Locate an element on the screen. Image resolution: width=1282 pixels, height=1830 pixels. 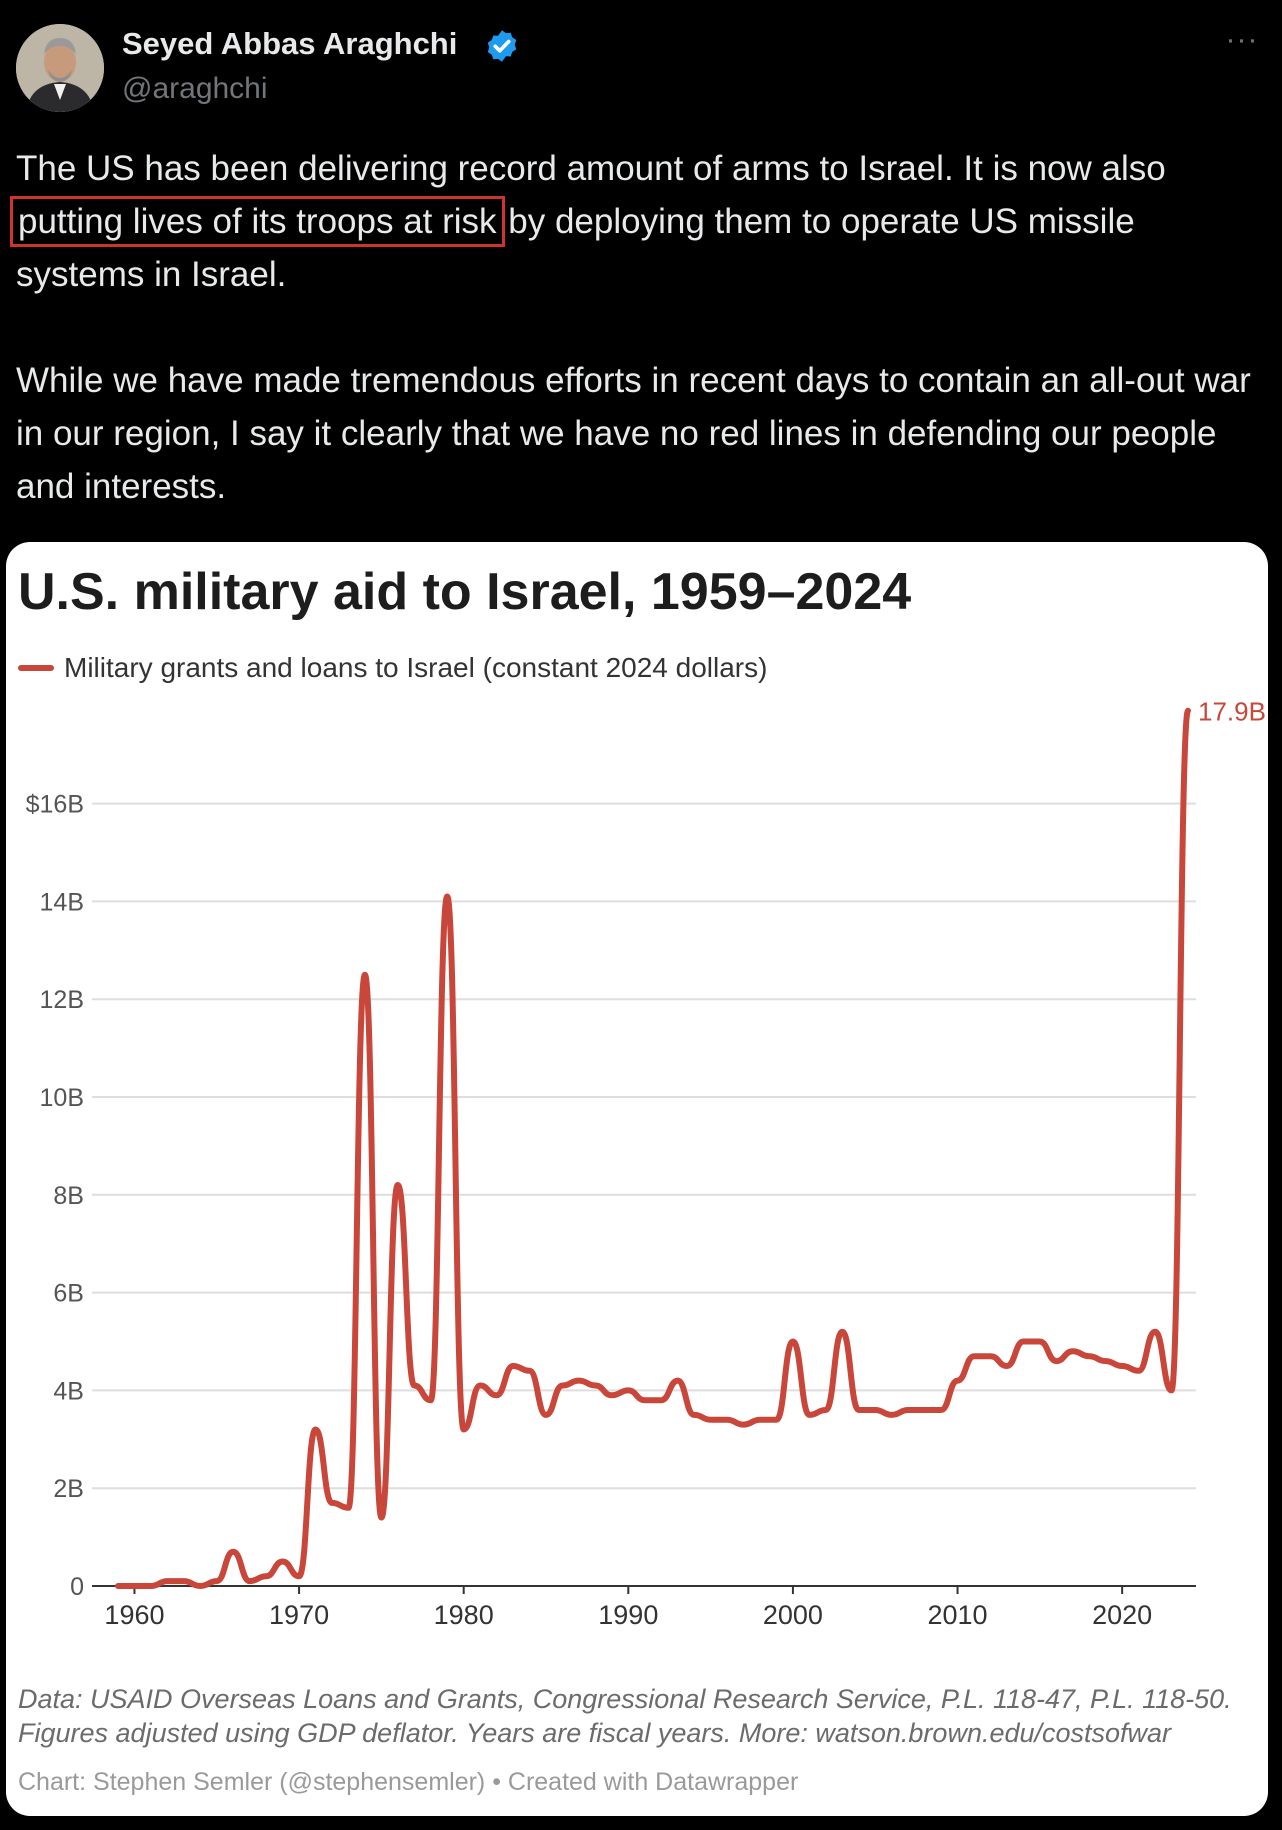
x-tick-label: 1980 is located at coordinates (464, 1615).